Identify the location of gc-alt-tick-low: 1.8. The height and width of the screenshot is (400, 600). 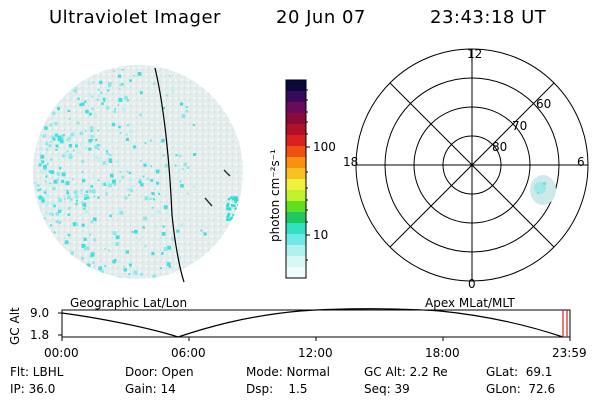
(40, 335).